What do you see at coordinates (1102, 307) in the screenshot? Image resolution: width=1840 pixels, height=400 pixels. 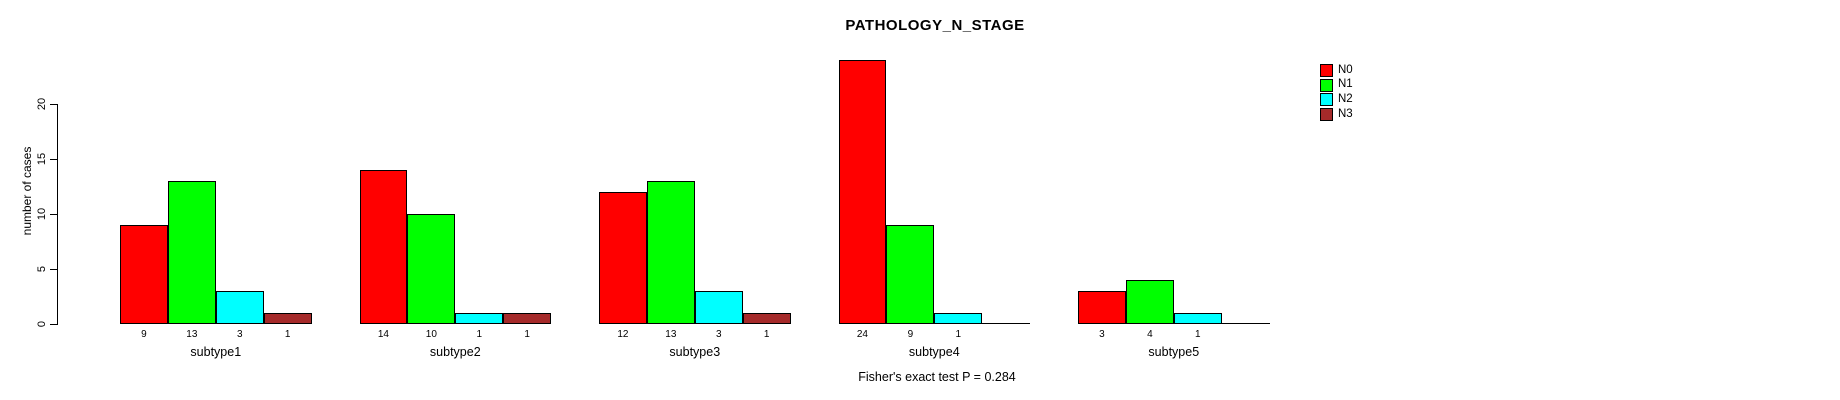 I see `bar-subtype5-N0` at bounding box center [1102, 307].